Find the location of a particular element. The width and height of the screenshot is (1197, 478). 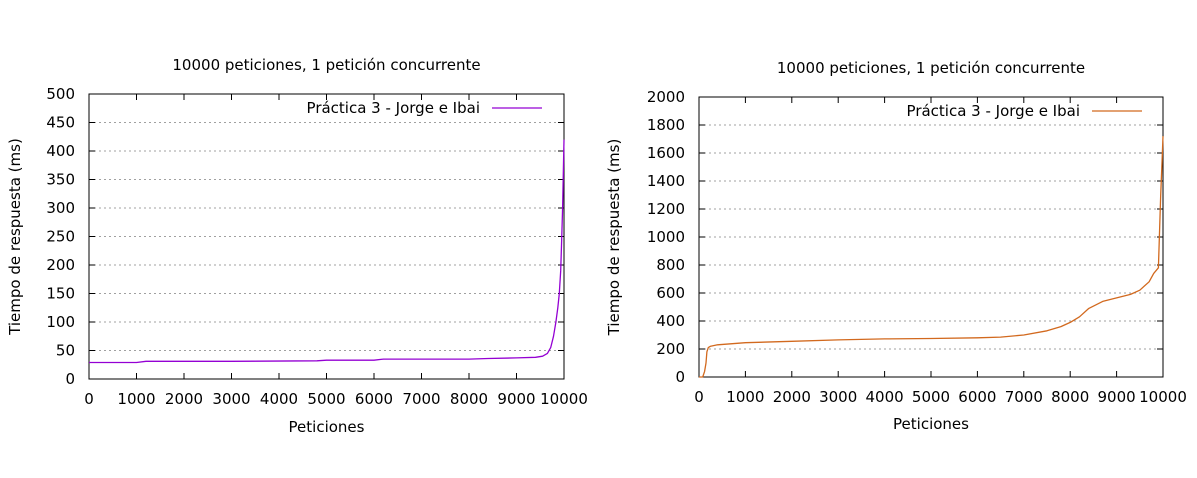

y-tick-label: 1400 is located at coordinates (666, 181).